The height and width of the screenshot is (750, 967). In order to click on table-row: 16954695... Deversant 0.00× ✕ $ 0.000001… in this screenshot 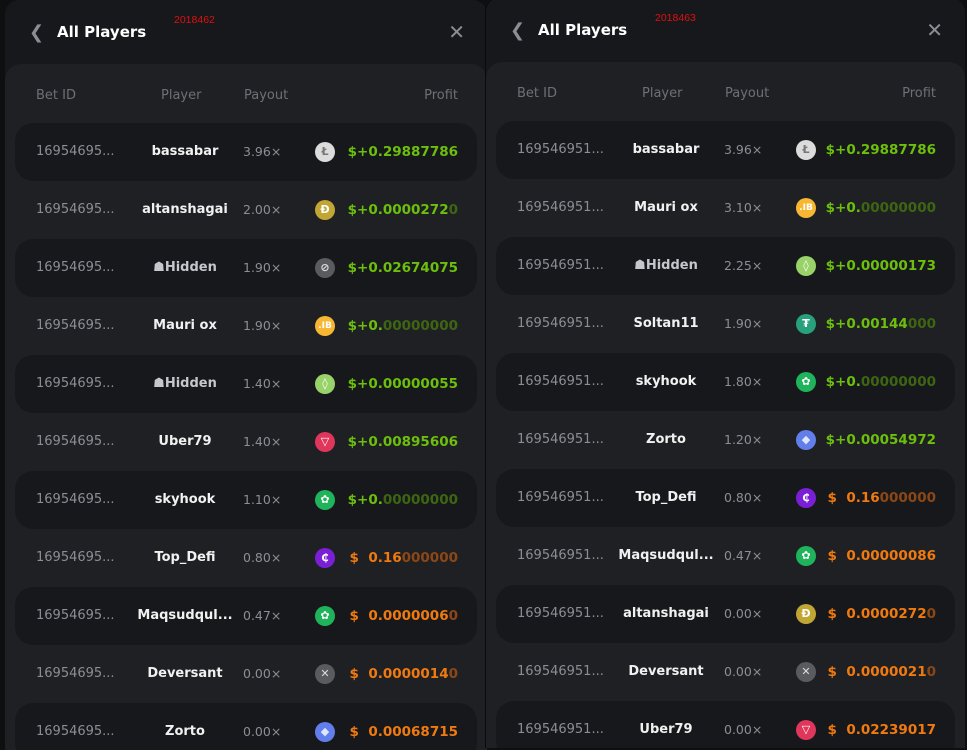, I will do `click(246, 674)`.